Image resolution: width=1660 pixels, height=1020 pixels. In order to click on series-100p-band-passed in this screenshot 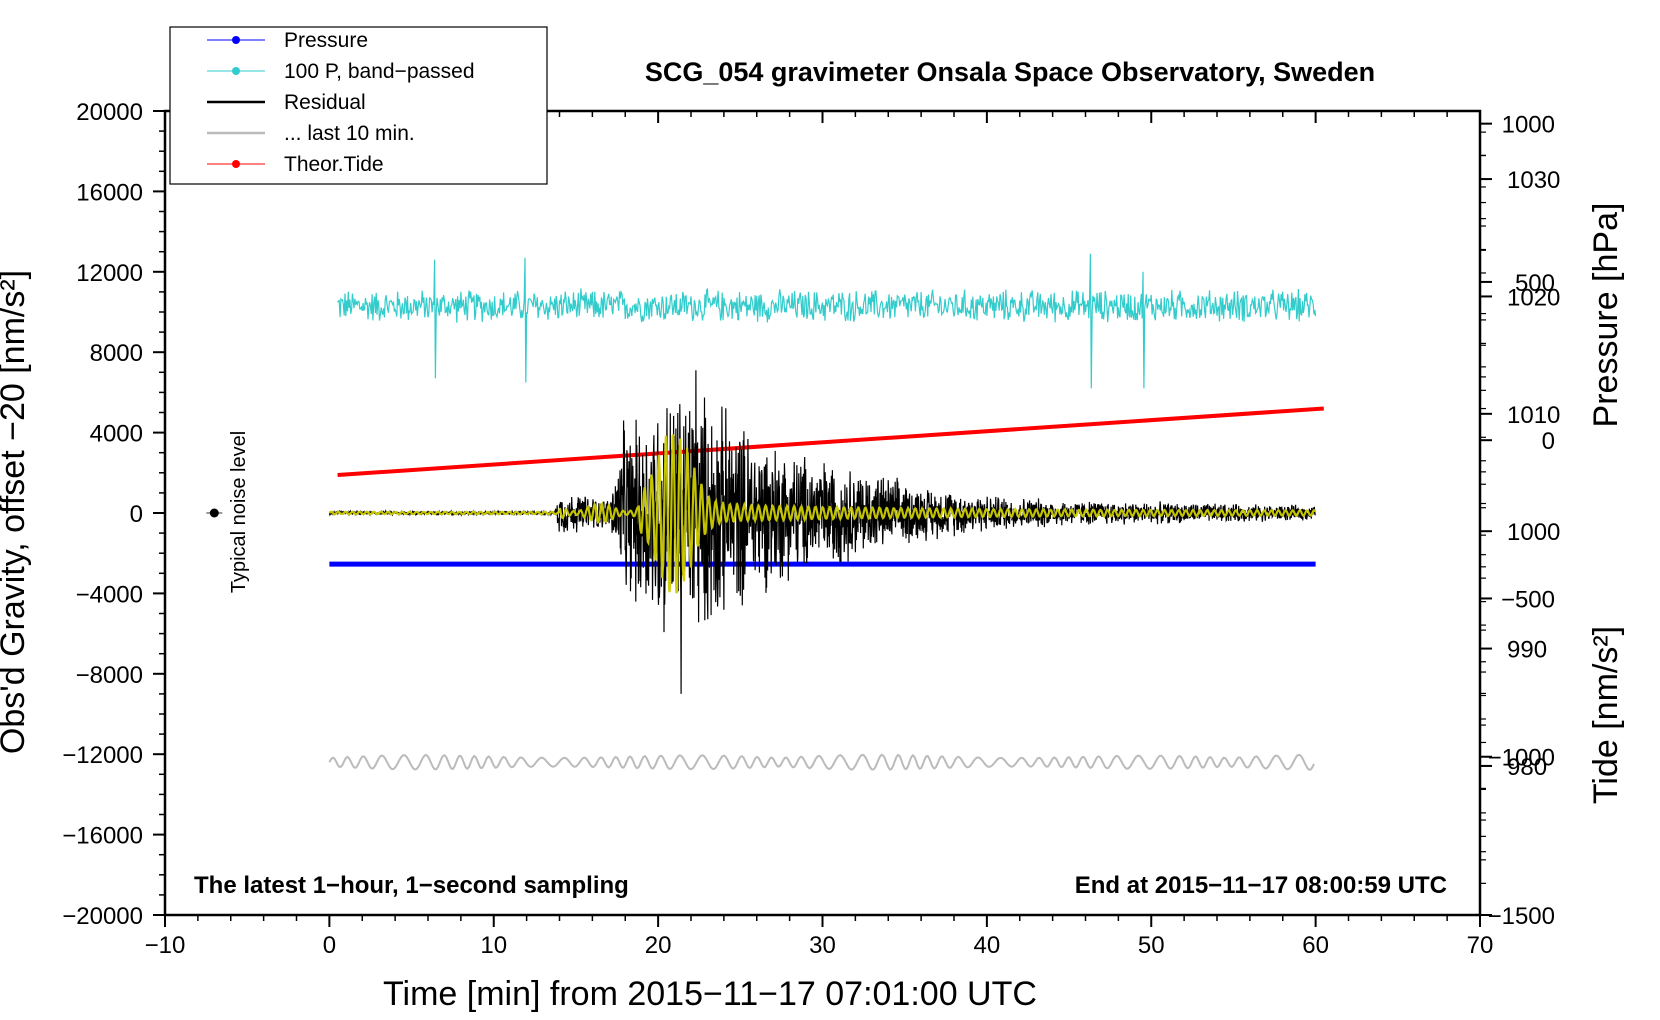, I will do `click(827, 321)`.